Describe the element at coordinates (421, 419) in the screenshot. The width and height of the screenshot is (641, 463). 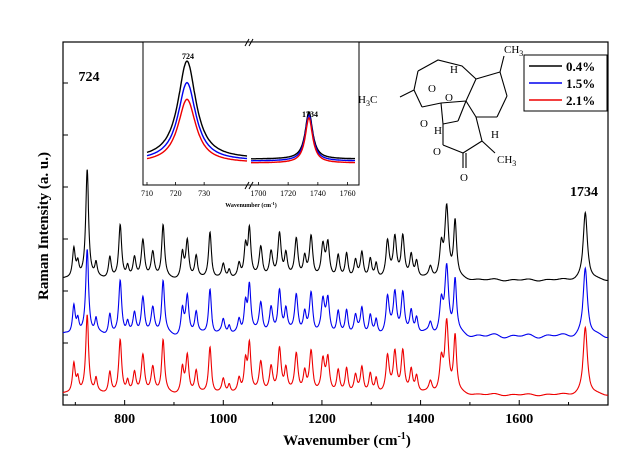
I see `x-tick-label-3: 1400` at that location.